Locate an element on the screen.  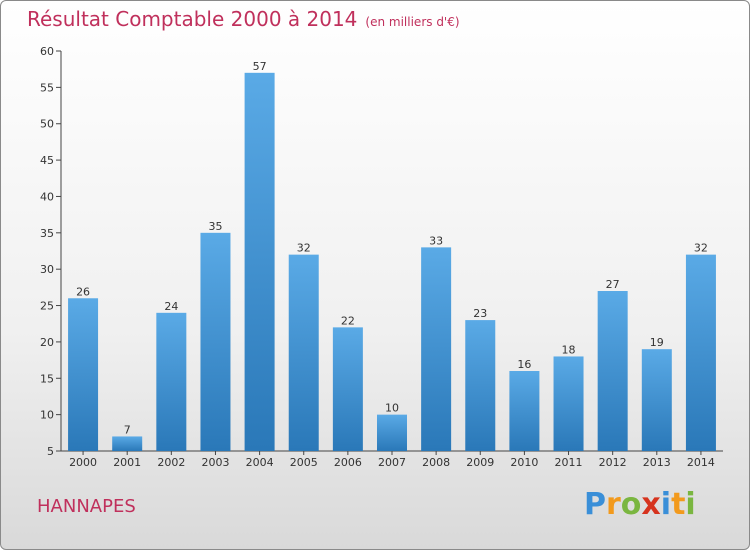
x-tick-label-2004: 2004 is located at coordinates (260, 462).